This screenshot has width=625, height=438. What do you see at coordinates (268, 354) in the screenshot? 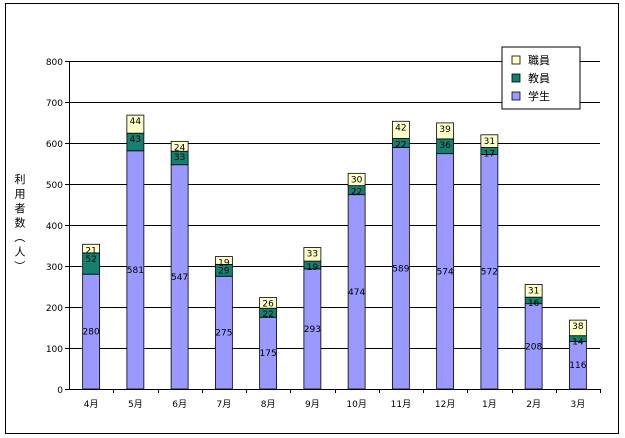
I see `data-label: 175` at bounding box center [268, 354].